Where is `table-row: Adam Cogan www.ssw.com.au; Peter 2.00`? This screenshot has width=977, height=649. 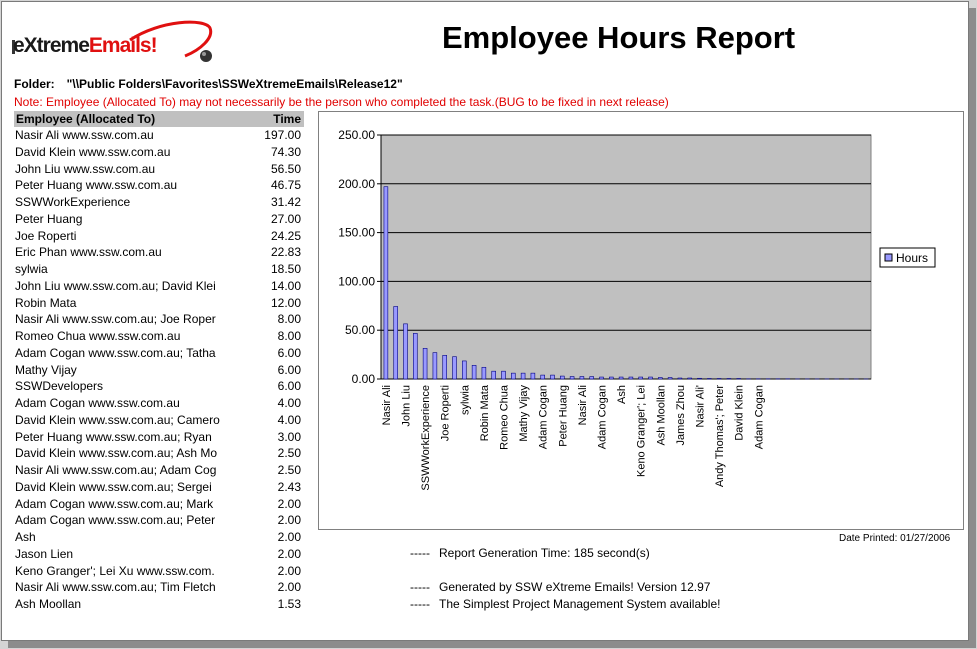
table-row: Adam Cogan www.ssw.com.au; Peter 2.00 is located at coordinates (159, 520).